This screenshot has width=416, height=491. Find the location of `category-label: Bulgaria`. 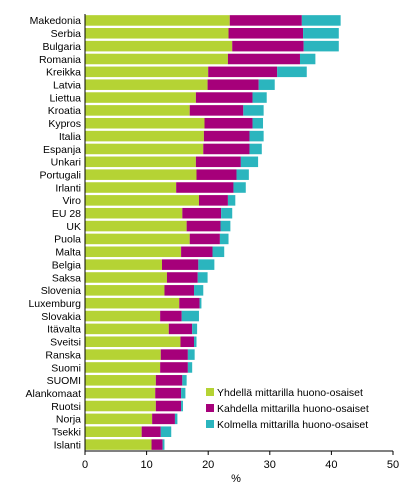

category-label: Bulgaria is located at coordinates (61, 47).